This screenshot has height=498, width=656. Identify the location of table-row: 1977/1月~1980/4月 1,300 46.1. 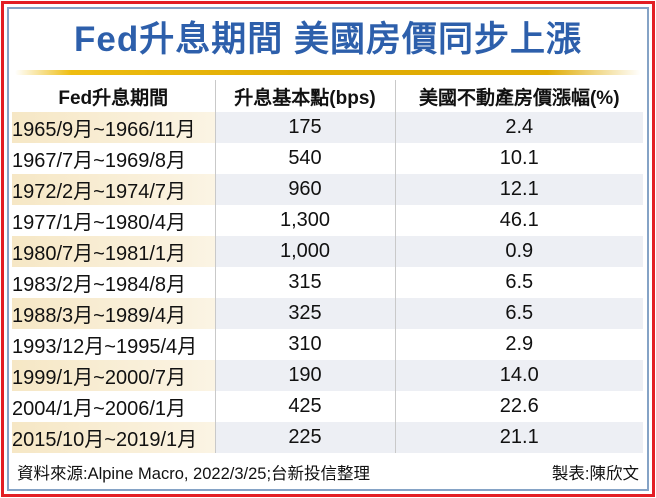
(327, 220).